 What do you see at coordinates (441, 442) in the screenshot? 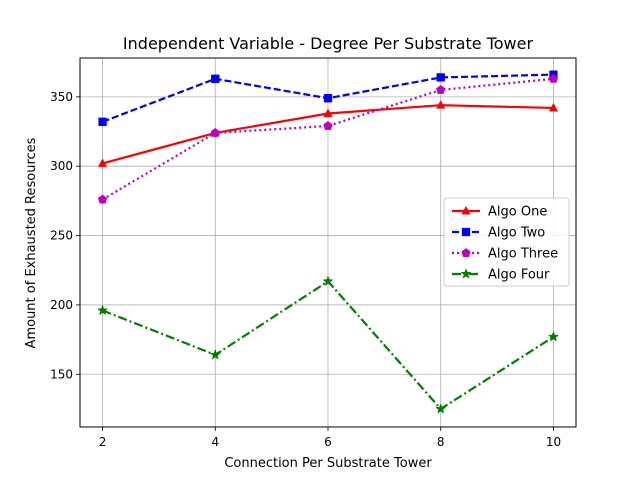
I see `x-tick-label: 8` at bounding box center [441, 442].